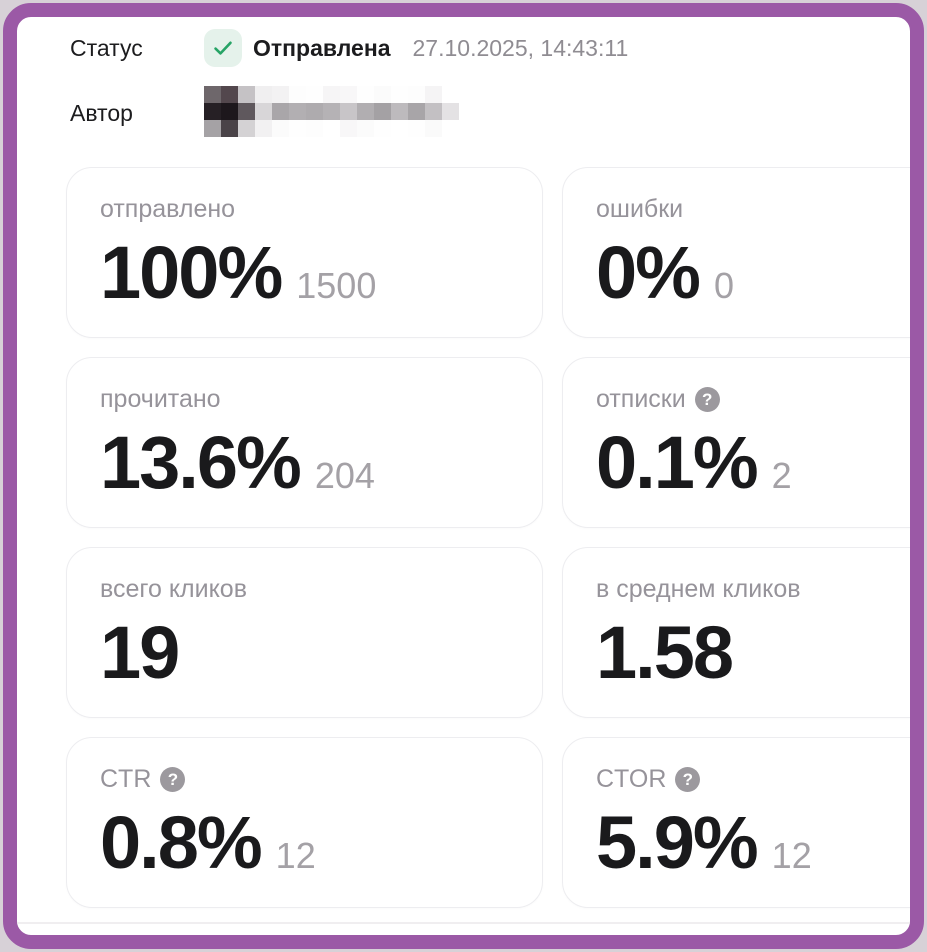 The image size is (927, 952). What do you see at coordinates (723, 285) in the screenshot?
I see `stat-card-secondary: 0` at bounding box center [723, 285].